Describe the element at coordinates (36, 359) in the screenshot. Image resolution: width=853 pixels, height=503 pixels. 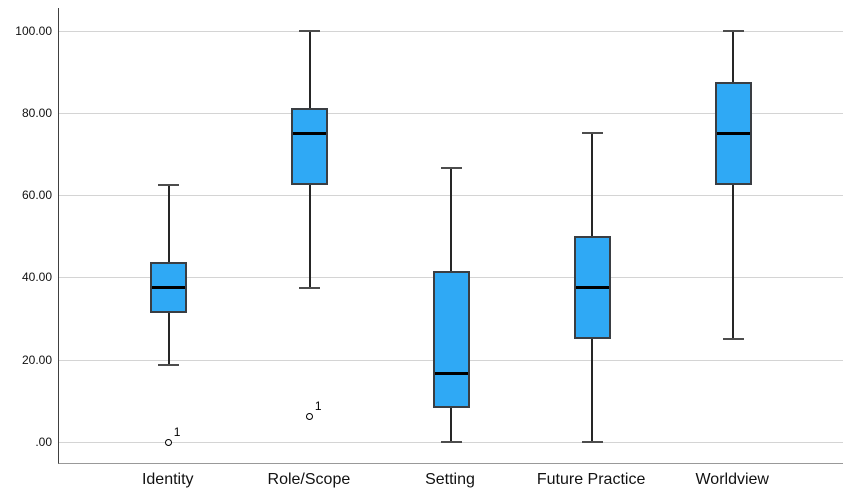
I see `y-tick-label: 20.00` at that location.